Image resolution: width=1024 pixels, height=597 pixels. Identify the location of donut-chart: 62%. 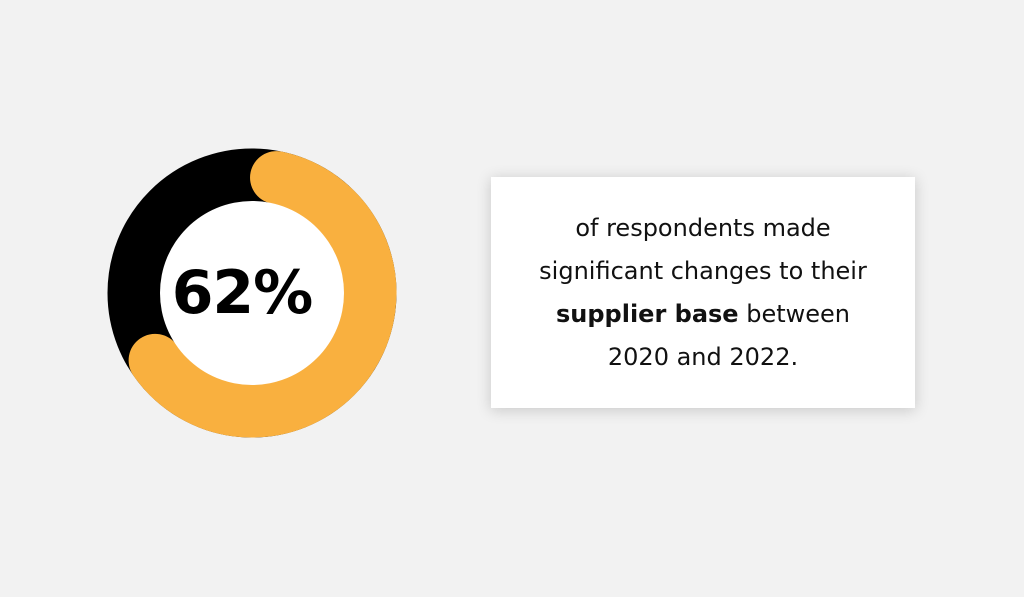
(252, 293).